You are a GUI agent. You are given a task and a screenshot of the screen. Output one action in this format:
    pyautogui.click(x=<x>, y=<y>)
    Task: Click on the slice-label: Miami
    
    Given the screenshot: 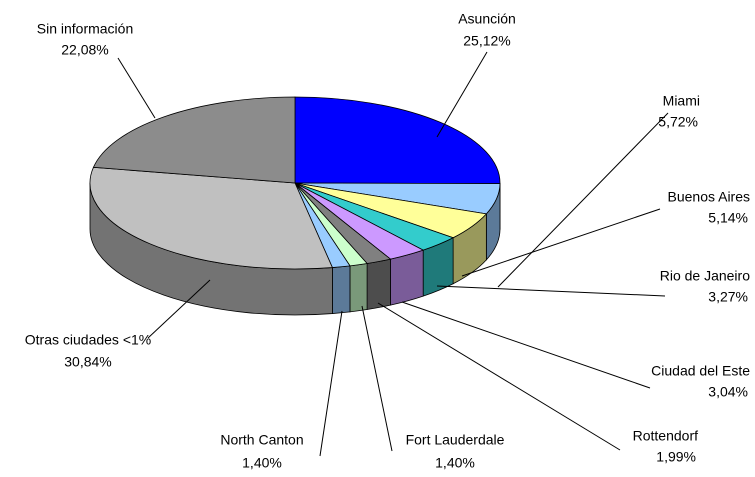 What is the action you would take?
    pyautogui.click(x=681, y=101)
    